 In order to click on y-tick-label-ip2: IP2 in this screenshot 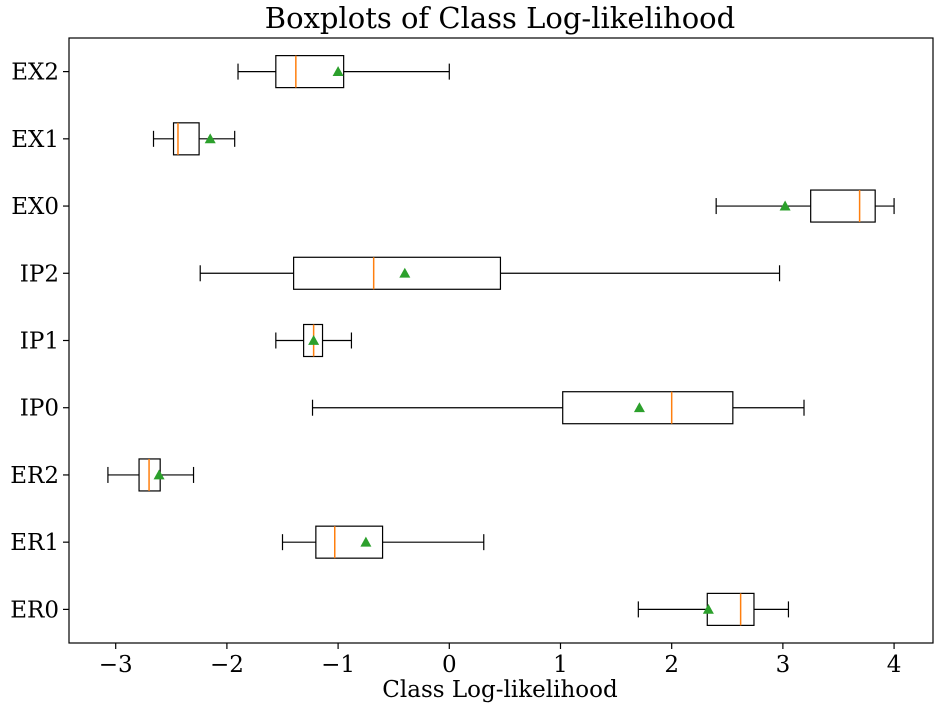, I will do `click(39, 274)`.